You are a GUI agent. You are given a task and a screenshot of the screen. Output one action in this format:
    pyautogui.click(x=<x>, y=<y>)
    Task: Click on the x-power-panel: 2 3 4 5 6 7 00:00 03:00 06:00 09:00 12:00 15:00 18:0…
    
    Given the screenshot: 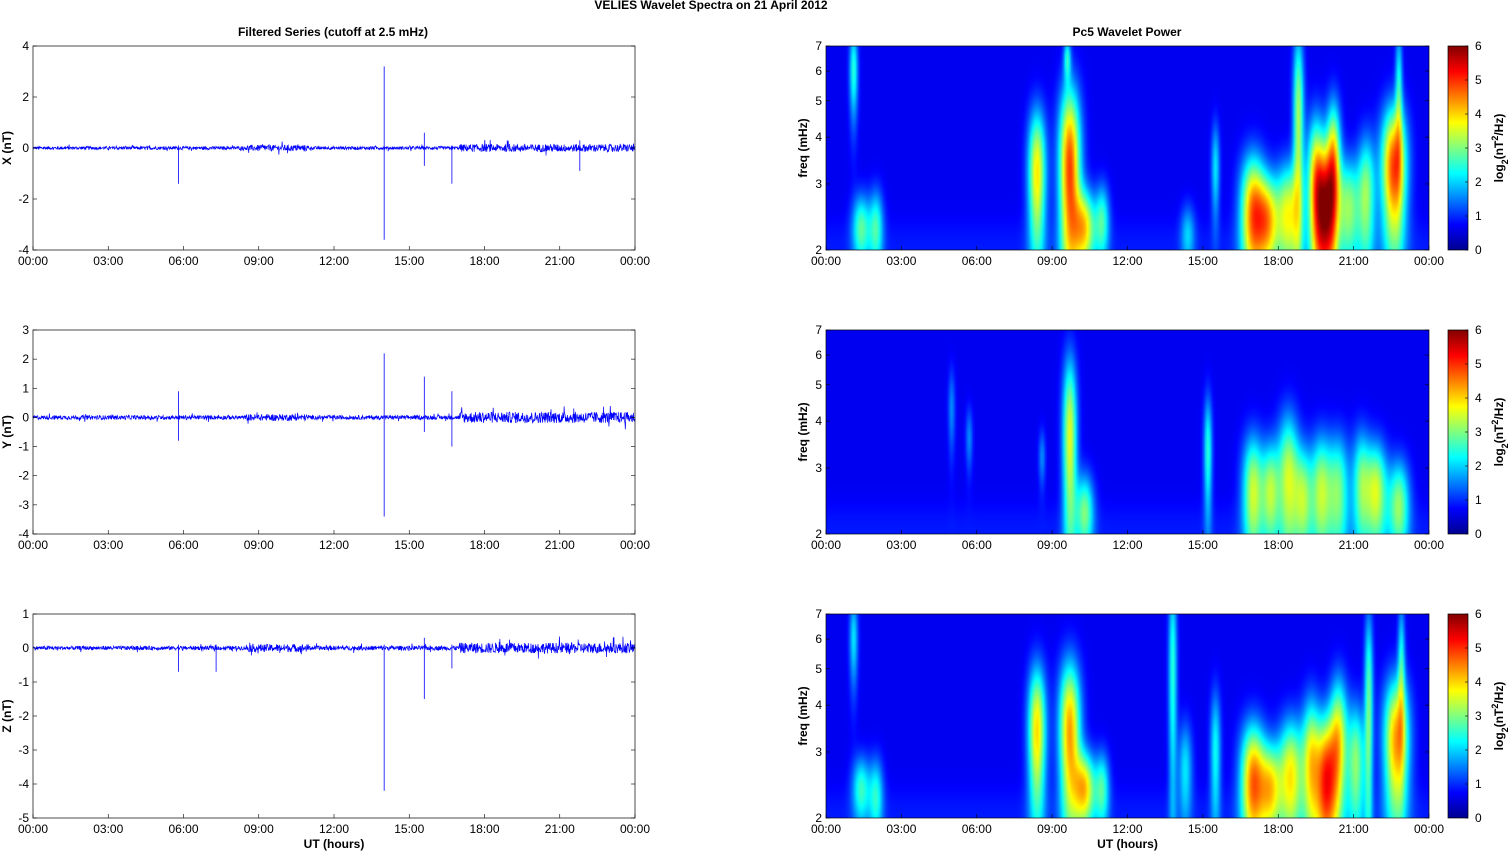 What is the action you would take?
    pyautogui.click(x=1153, y=153)
    